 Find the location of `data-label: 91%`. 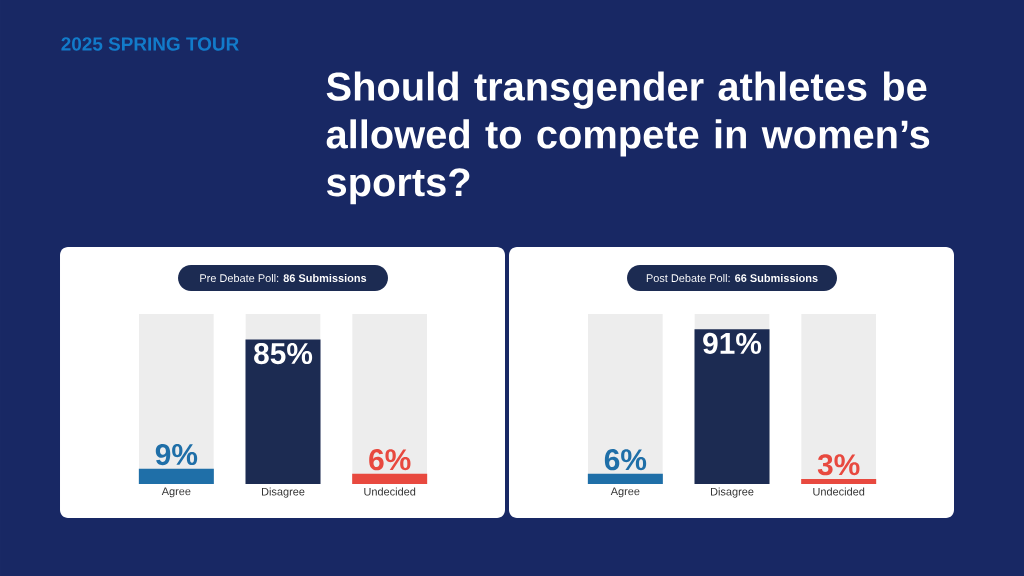

data-label: 91% is located at coordinates (732, 343).